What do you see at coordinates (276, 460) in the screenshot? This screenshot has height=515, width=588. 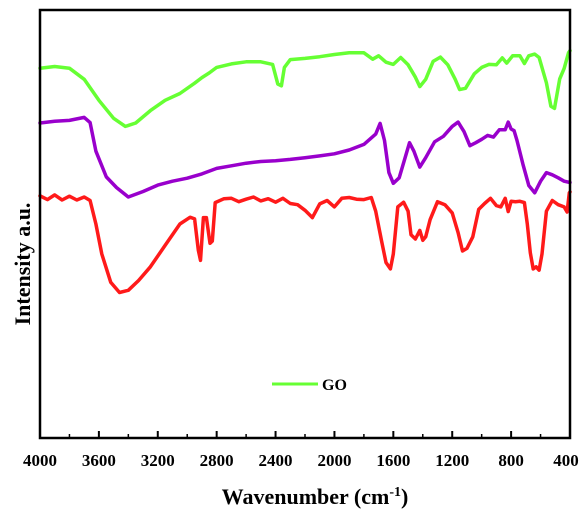 I see `x-tick-label-2400: 2400` at bounding box center [276, 460].